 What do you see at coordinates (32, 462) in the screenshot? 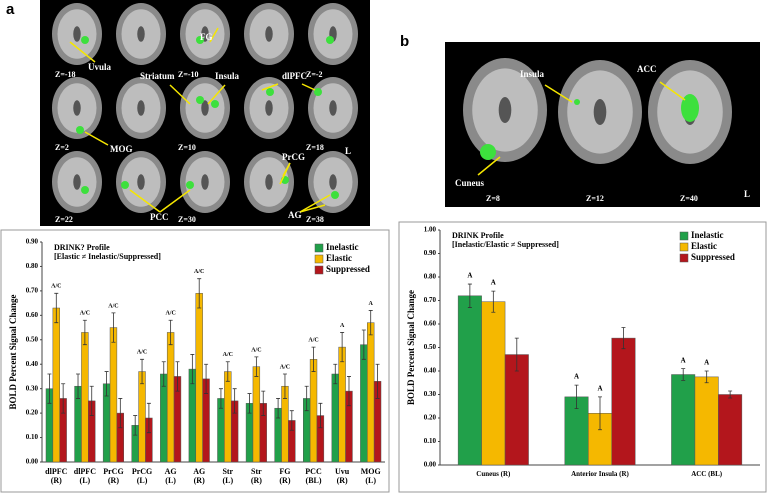
I see `y-tick-label: 0.00` at bounding box center [32, 462].